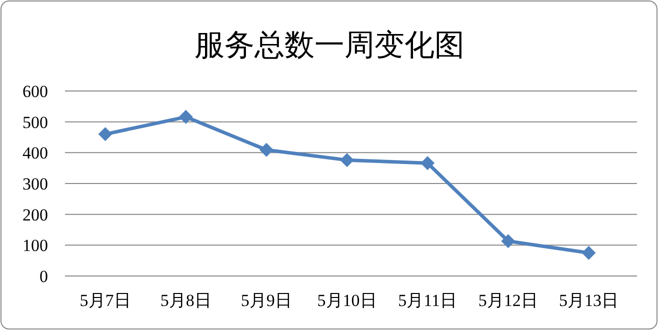 The image size is (659, 331). I want to click on x-tick-label: 5月11日, so click(428, 300).